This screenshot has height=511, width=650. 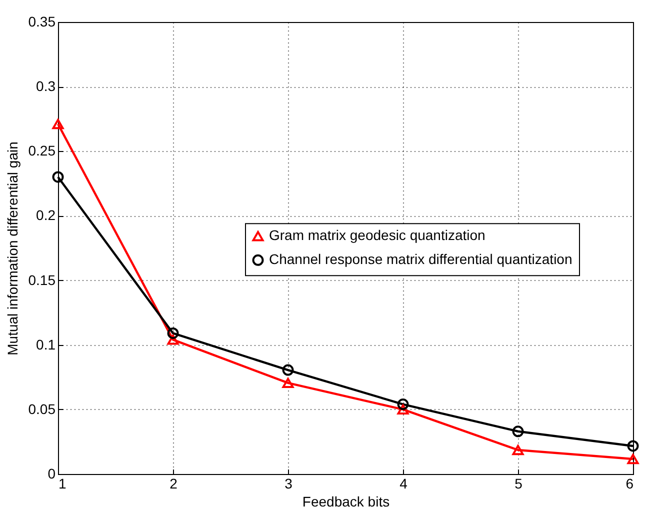 What do you see at coordinates (46, 86) in the screenshot?
I see `y-tick-label: 0.3` at bounding box center [46, 86].